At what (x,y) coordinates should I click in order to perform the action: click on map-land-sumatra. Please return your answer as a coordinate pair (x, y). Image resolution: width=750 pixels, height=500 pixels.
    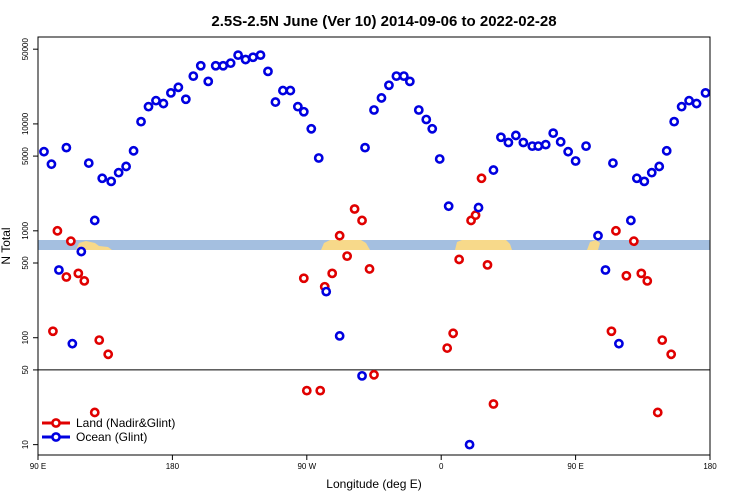
    Looking at the image, I should click on (593, 245).